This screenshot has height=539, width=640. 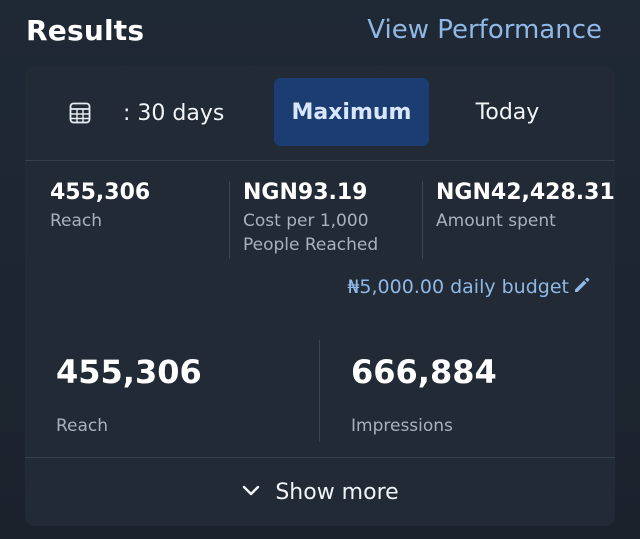 I want to click on show-more-label: Show more, so click(x=337, y=492).